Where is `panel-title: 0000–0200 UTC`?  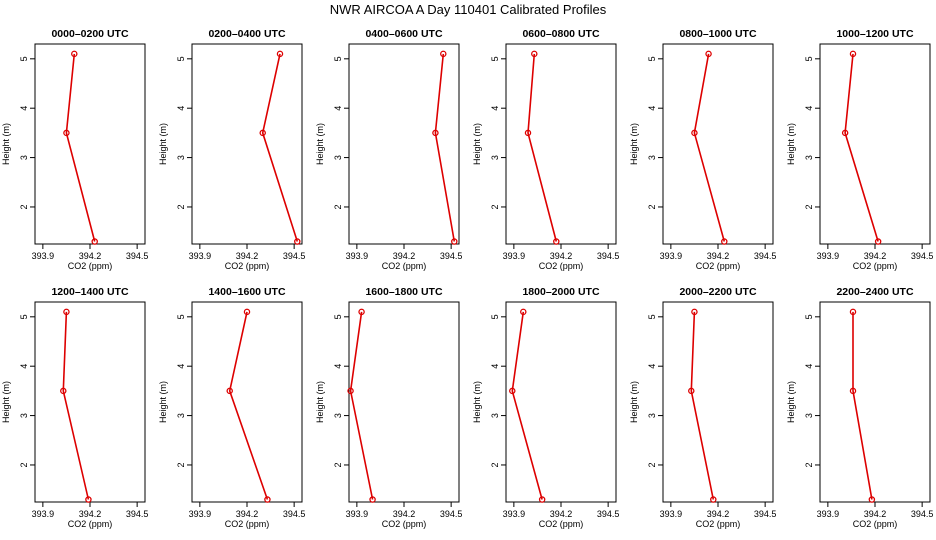
panel-title: 0000–0200 UTC is located at coordinates (89, 34).